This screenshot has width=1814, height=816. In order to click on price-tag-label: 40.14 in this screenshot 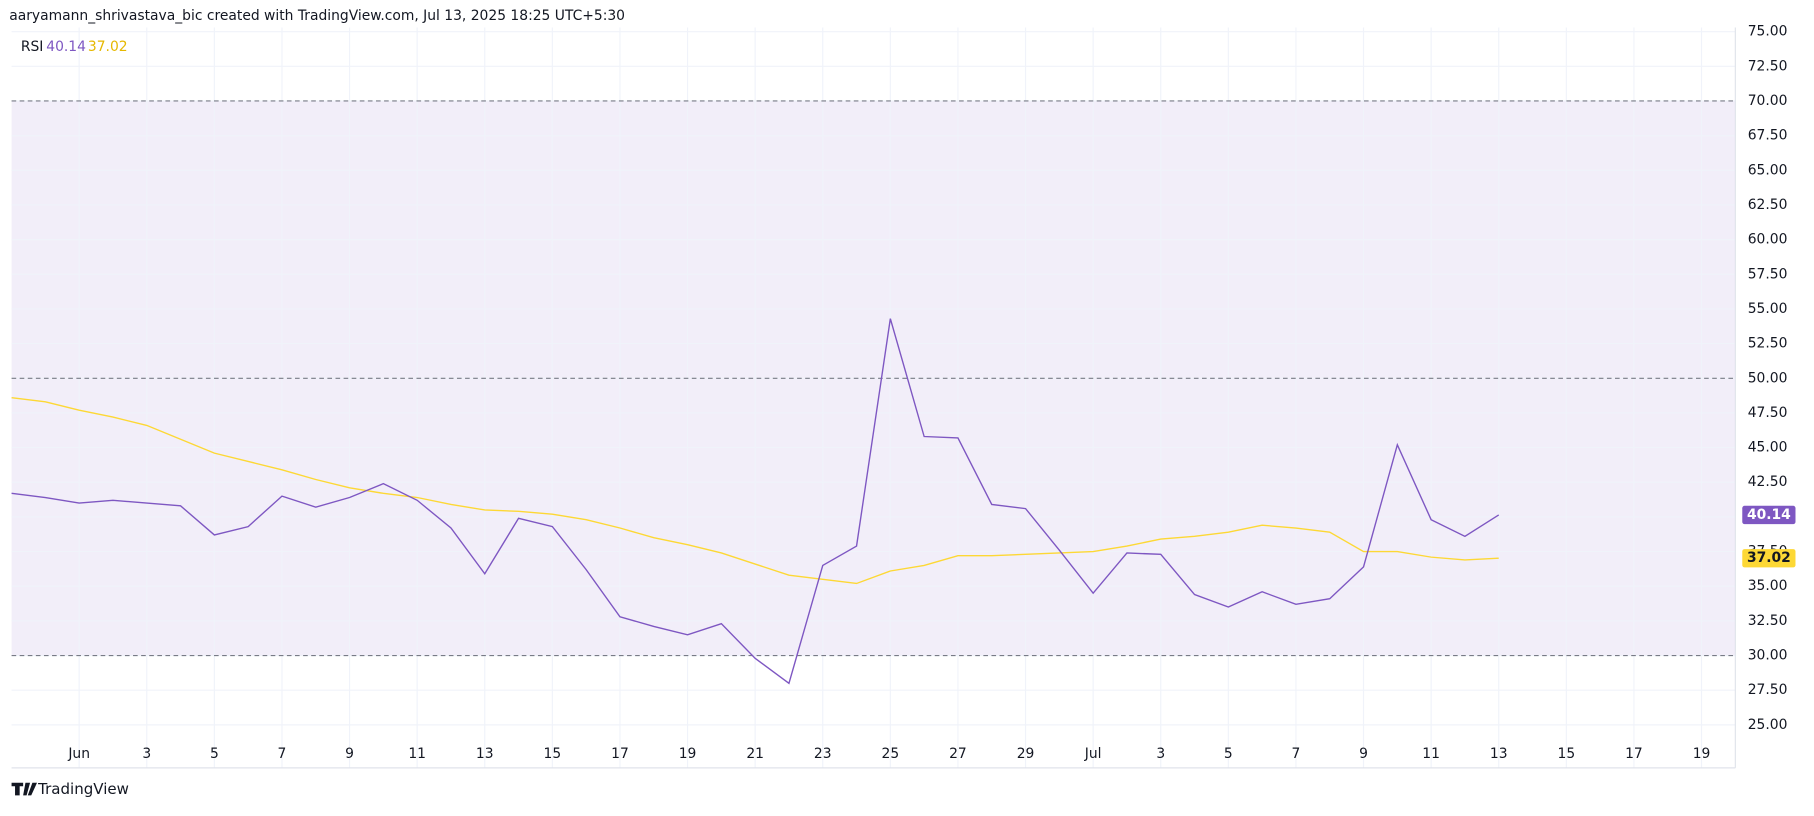, I will do `click(1769, 515)`.